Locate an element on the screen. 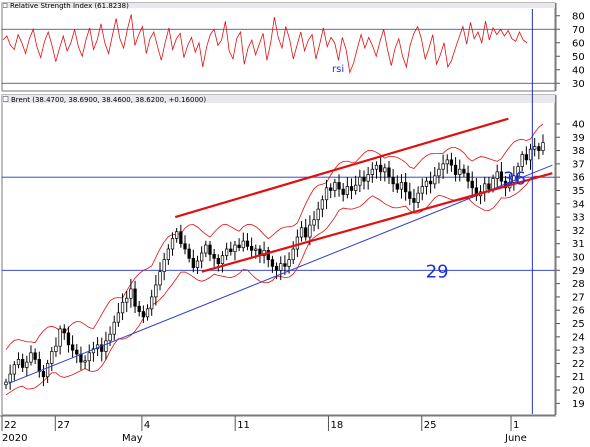 The height and width of the screenshot is (447, 590). price-ytick-label: 28 is located at coordinates (578, 284).